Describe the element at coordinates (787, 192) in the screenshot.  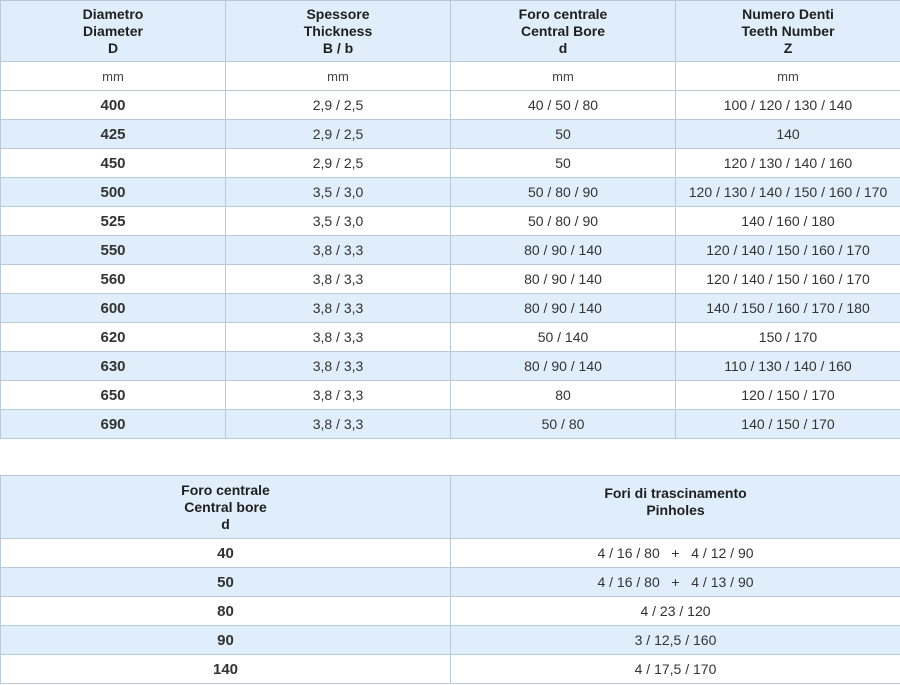
I see `teeth-cell: 120 / 130 / 140 / 150 / 160 / 170` at that location.